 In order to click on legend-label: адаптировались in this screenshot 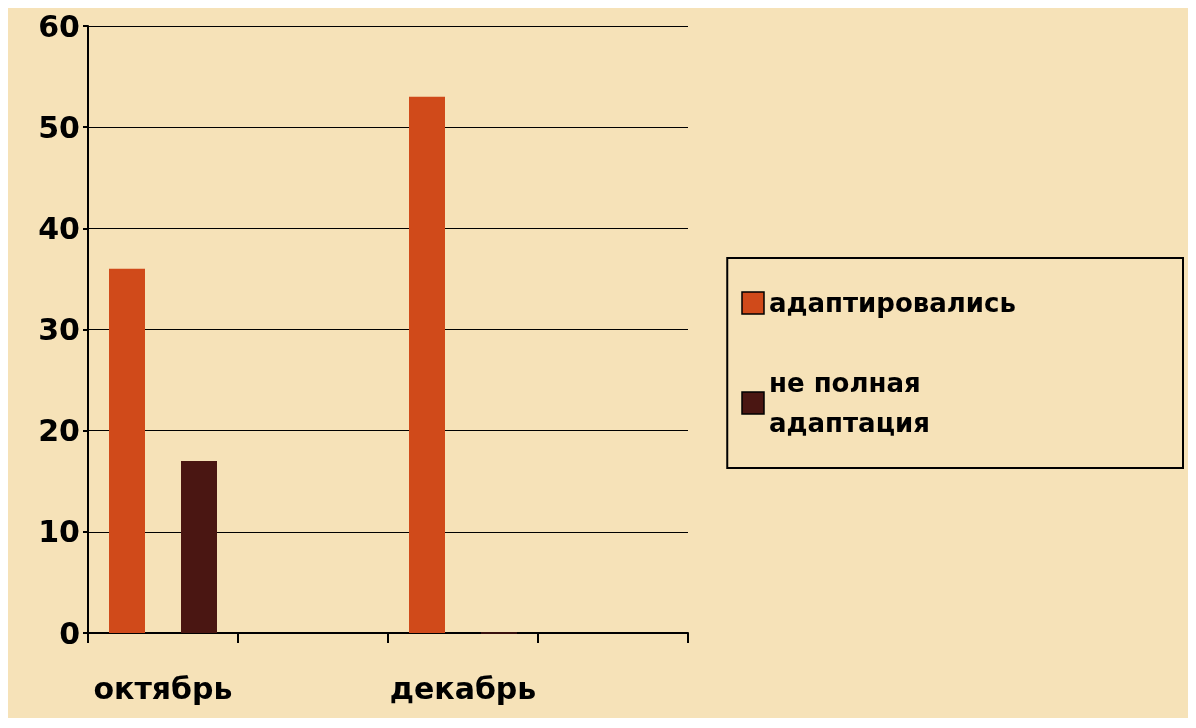, I will do `click(892, 303)`.